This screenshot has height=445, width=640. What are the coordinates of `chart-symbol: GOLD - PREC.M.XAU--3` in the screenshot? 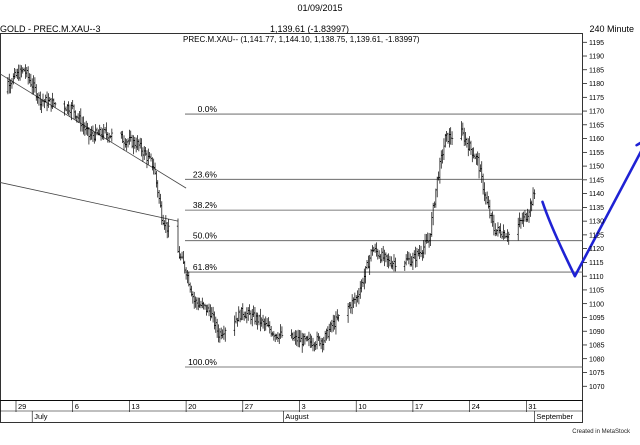 It's located at (50, 29).